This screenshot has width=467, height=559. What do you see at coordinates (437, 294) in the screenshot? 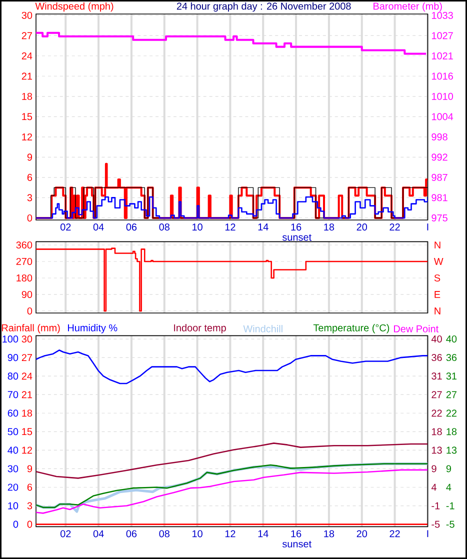
I see `text: E` at bounding box center [437, 294].